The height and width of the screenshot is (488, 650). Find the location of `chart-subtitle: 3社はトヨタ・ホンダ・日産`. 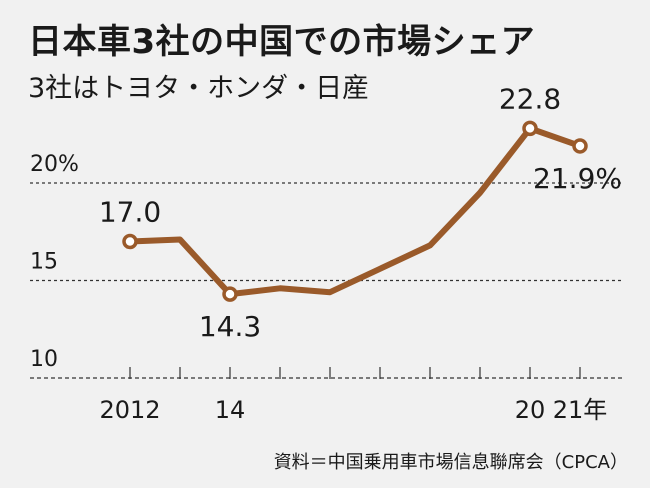

chart-subtitle: 3社はトヨタ・ホンダ・日産 is located at coordinates (199, 88).